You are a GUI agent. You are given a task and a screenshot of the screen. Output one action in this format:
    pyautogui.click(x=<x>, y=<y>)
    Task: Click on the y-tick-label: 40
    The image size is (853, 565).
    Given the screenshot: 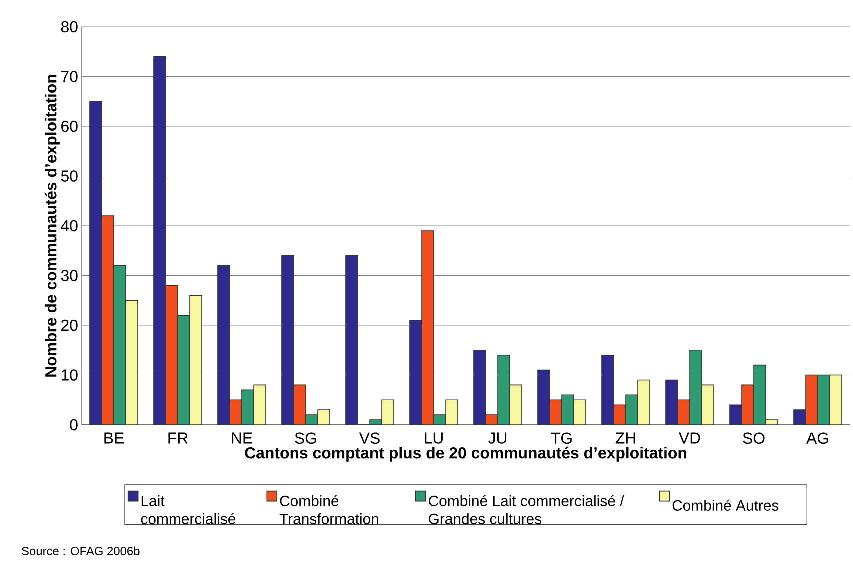 What is the action you would take?
    pyautogui.click(x=69, y=226)
    